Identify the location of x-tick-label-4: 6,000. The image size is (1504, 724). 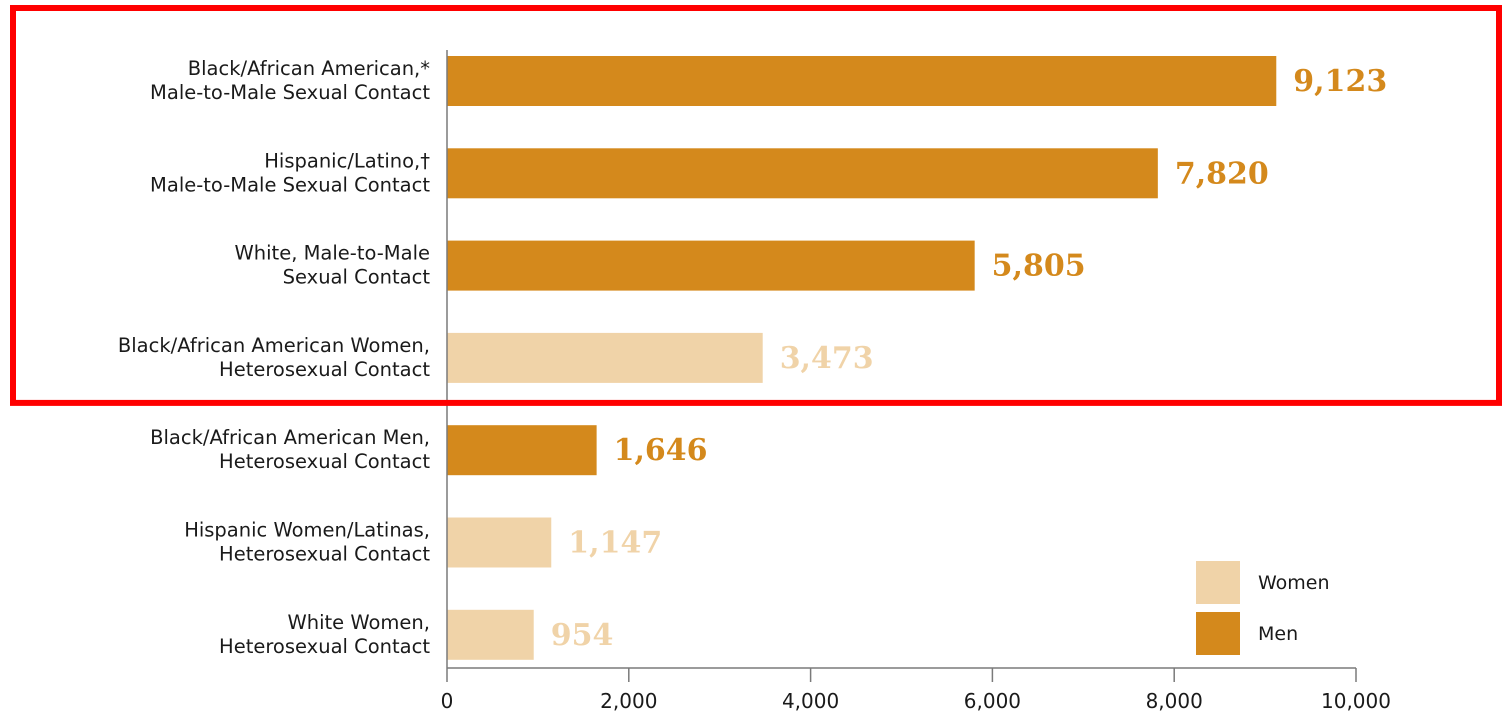
(992, 701).